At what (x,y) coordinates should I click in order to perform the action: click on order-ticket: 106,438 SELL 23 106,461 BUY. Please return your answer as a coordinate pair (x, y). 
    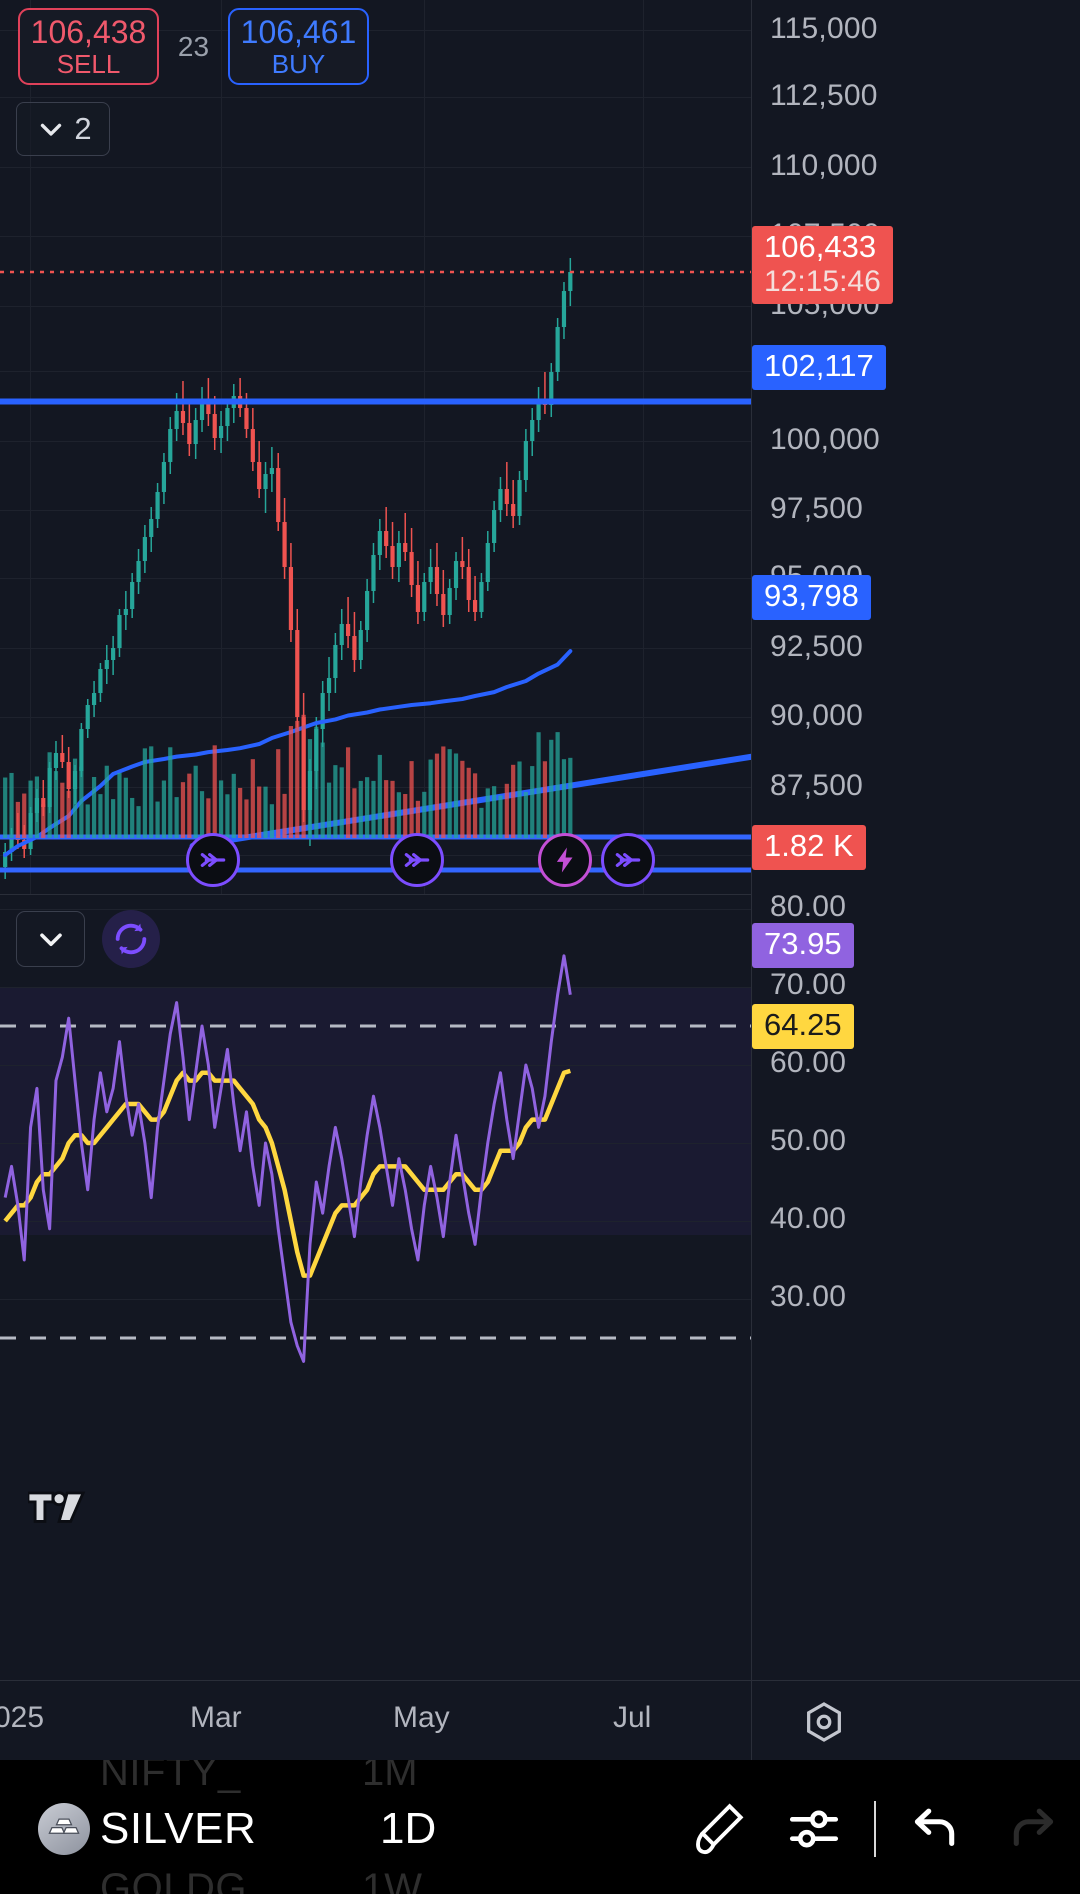
    Looking at the image, I should click on (193, 46).